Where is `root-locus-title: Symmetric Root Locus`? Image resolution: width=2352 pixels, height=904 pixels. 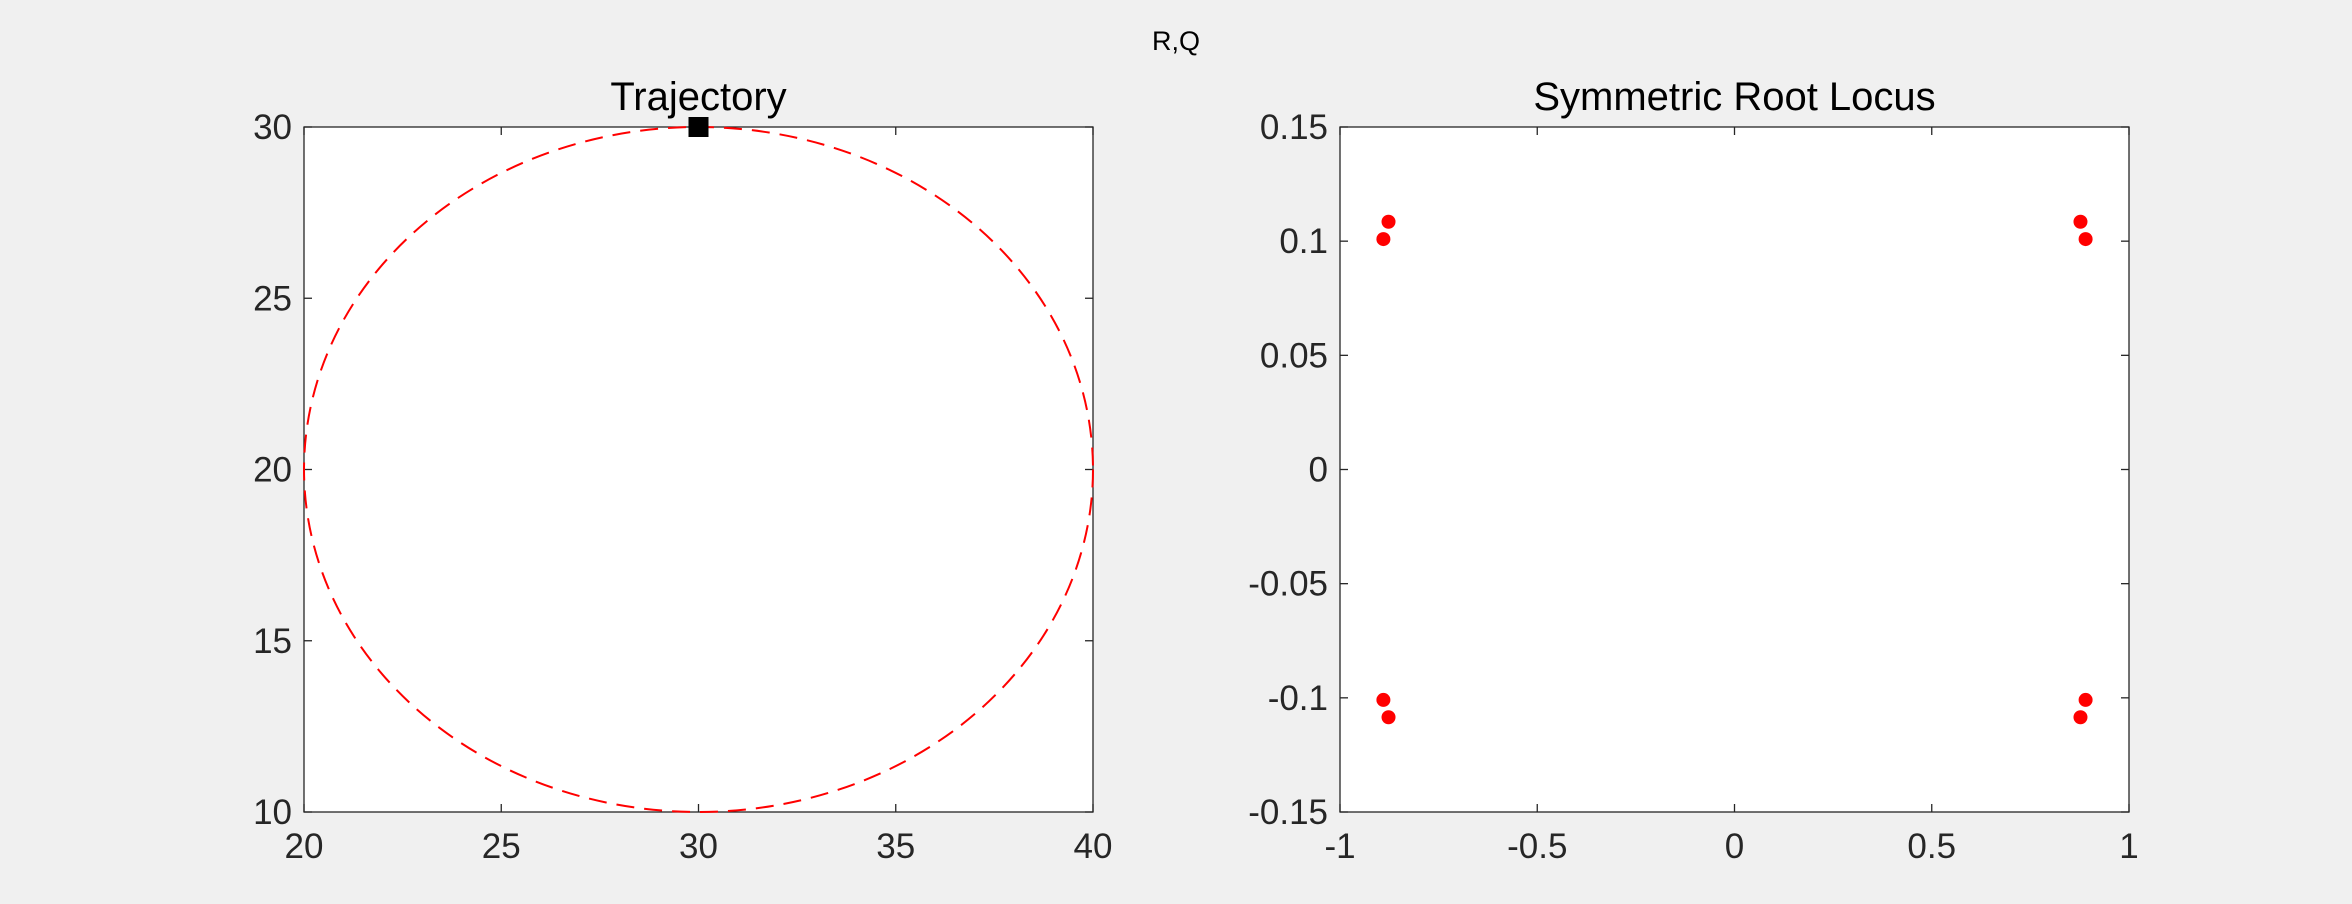
root-locus-title: Symmetric Root Locus is located at coordinates (1734, 97).